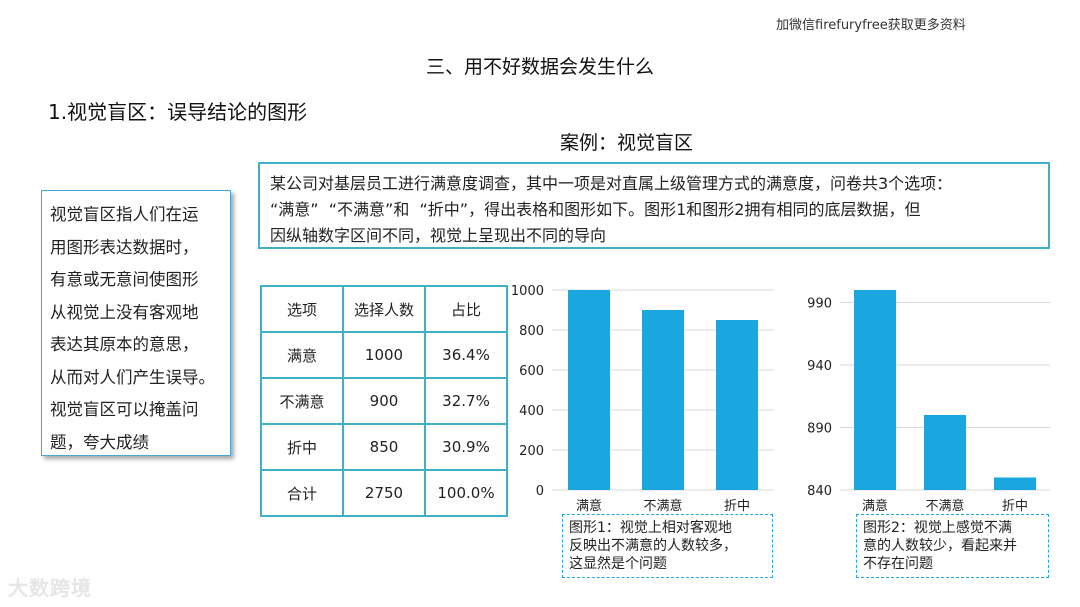 This screenshot has width=1080, height=607. I want to click on table-row: 合计 2750 100.0%, so click(384, 493).